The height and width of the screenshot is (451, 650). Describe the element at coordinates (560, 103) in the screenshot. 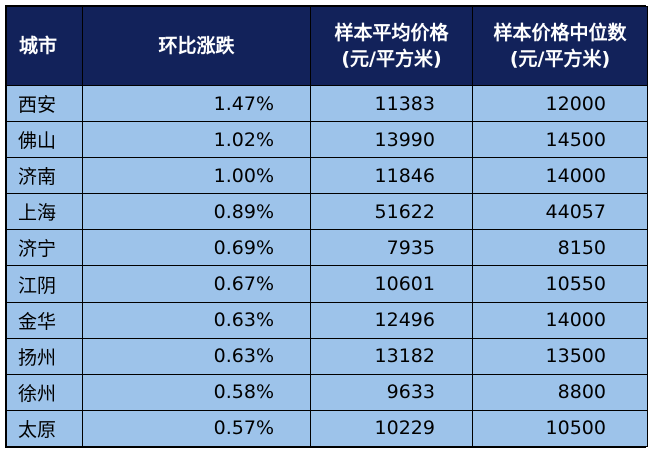

I see `median-price-cell: 12000` at that location.